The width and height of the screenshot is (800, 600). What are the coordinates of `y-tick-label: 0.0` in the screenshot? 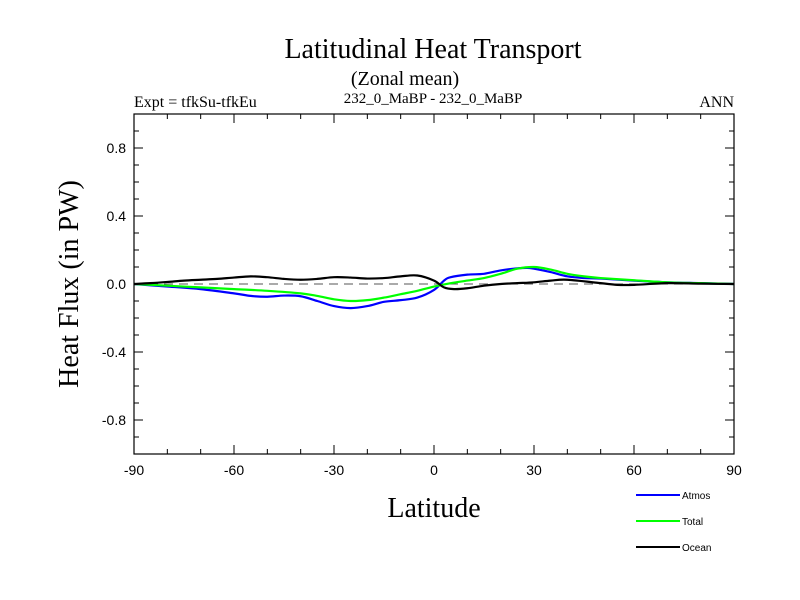 It's located at (117, 284).